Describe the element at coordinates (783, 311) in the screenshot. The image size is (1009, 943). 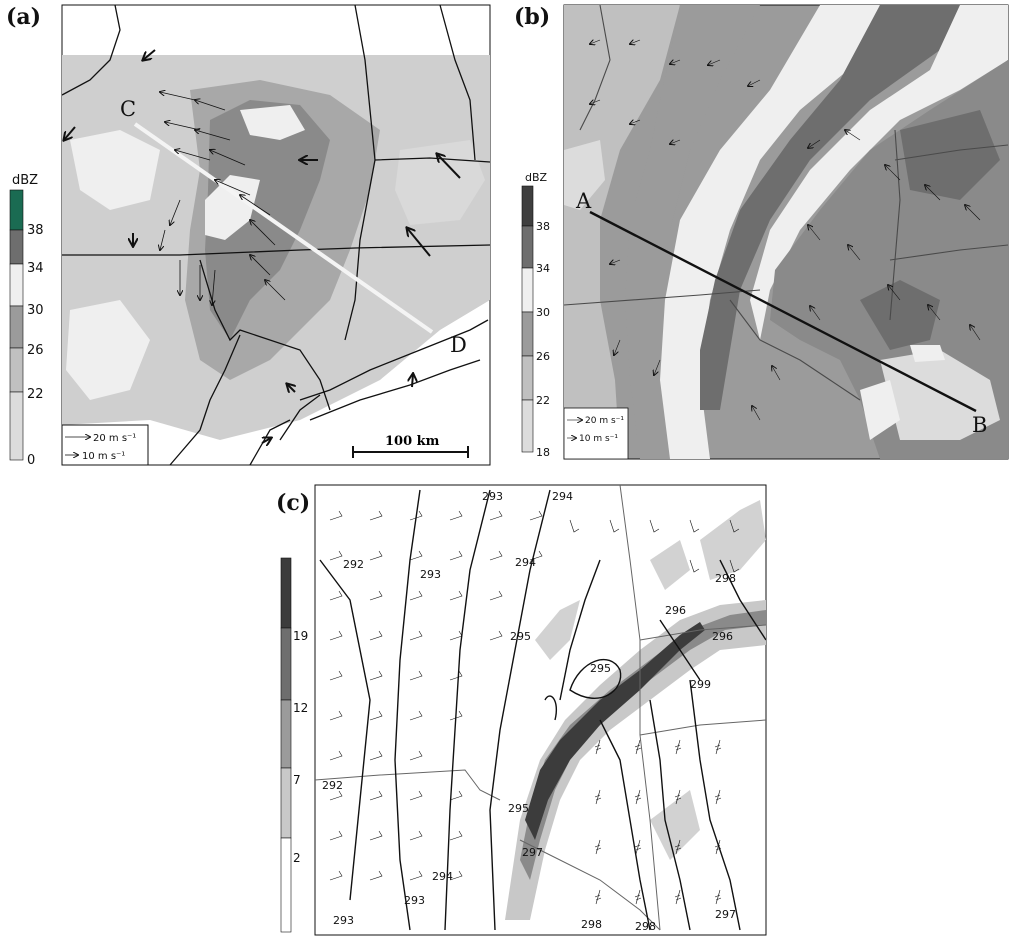
I see `panel-b-cross-section-line` at that location.